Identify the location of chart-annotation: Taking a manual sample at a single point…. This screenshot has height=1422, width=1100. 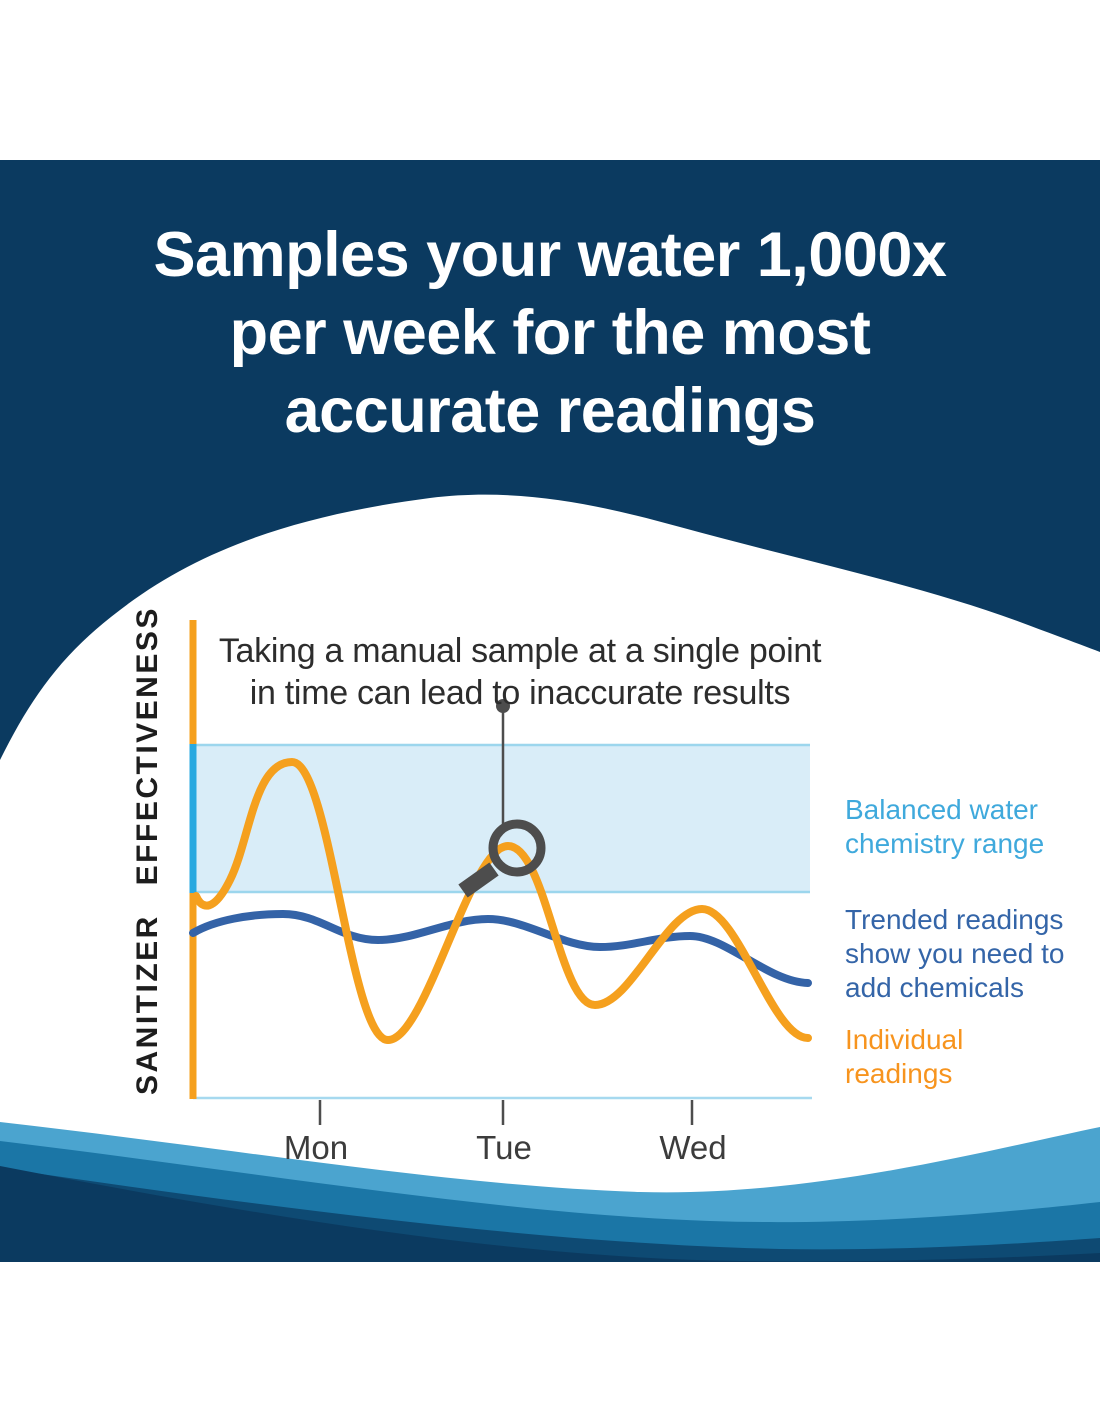
(520, 672).